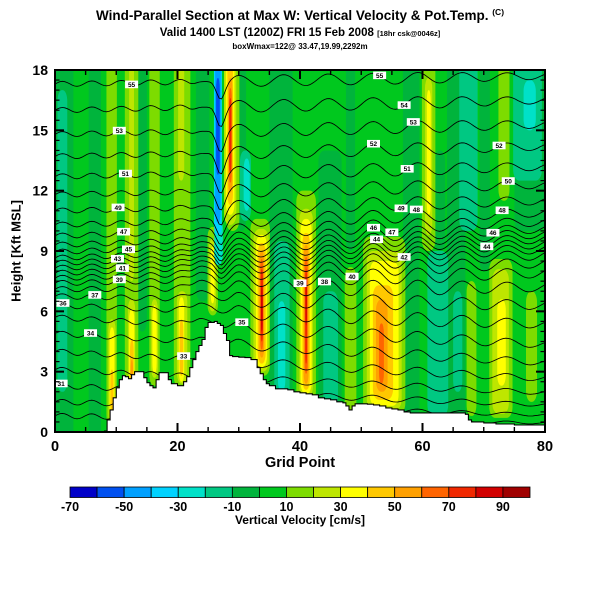 This screenshot has width=600, height=600. Describe the element at coordinates (177, 447) in the screenshot. I see `svg-text: 20` at that location.